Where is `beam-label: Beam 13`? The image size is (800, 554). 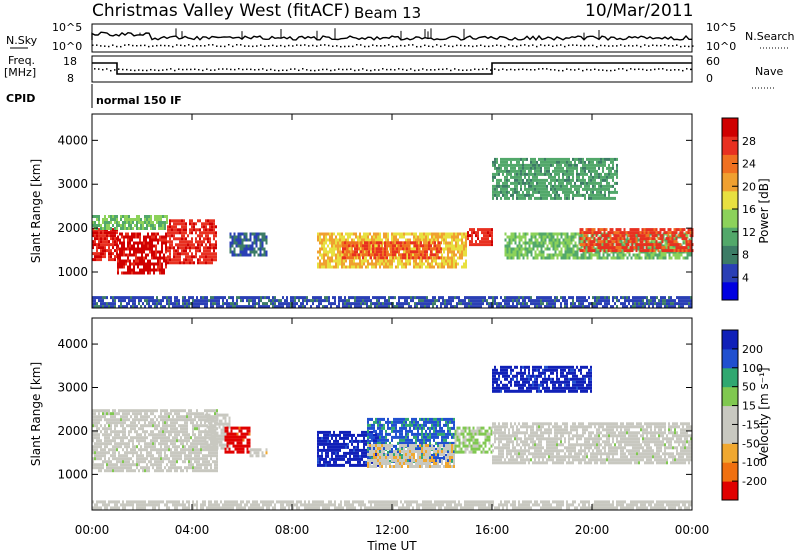
beam-label: Beam 13 is located at coordinates (387, 13).